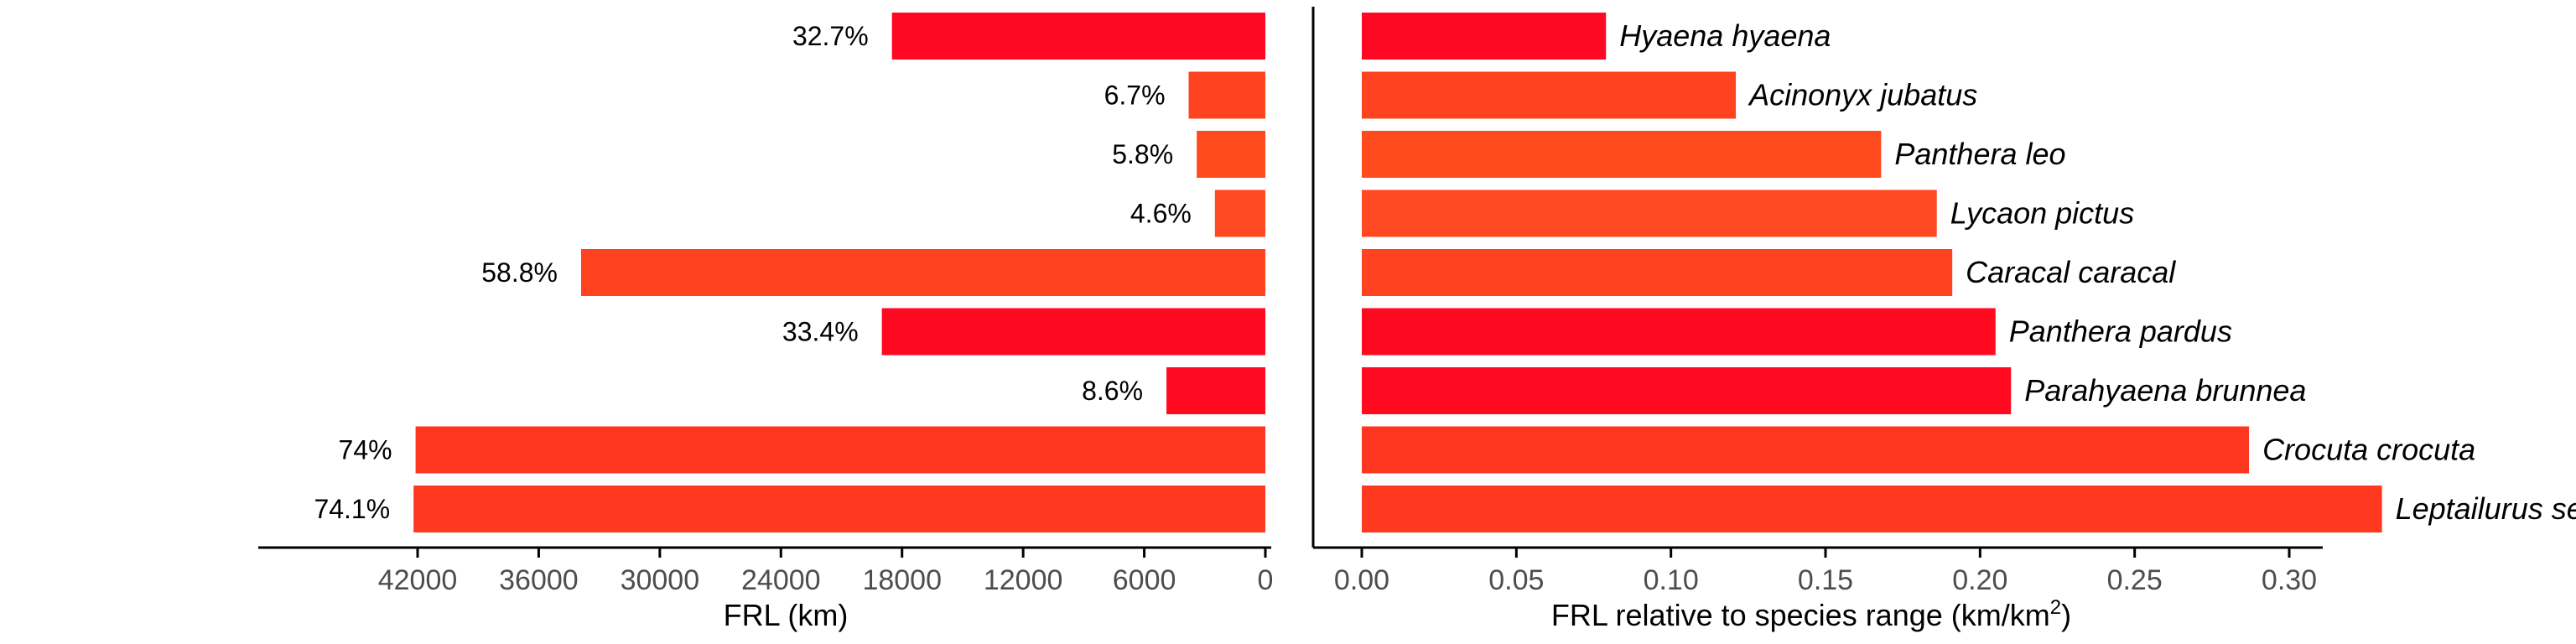 The height and width of the screenshot is (644, 2576). I want to click on left-data-label-6: 8.6%, so click(1112, 391).